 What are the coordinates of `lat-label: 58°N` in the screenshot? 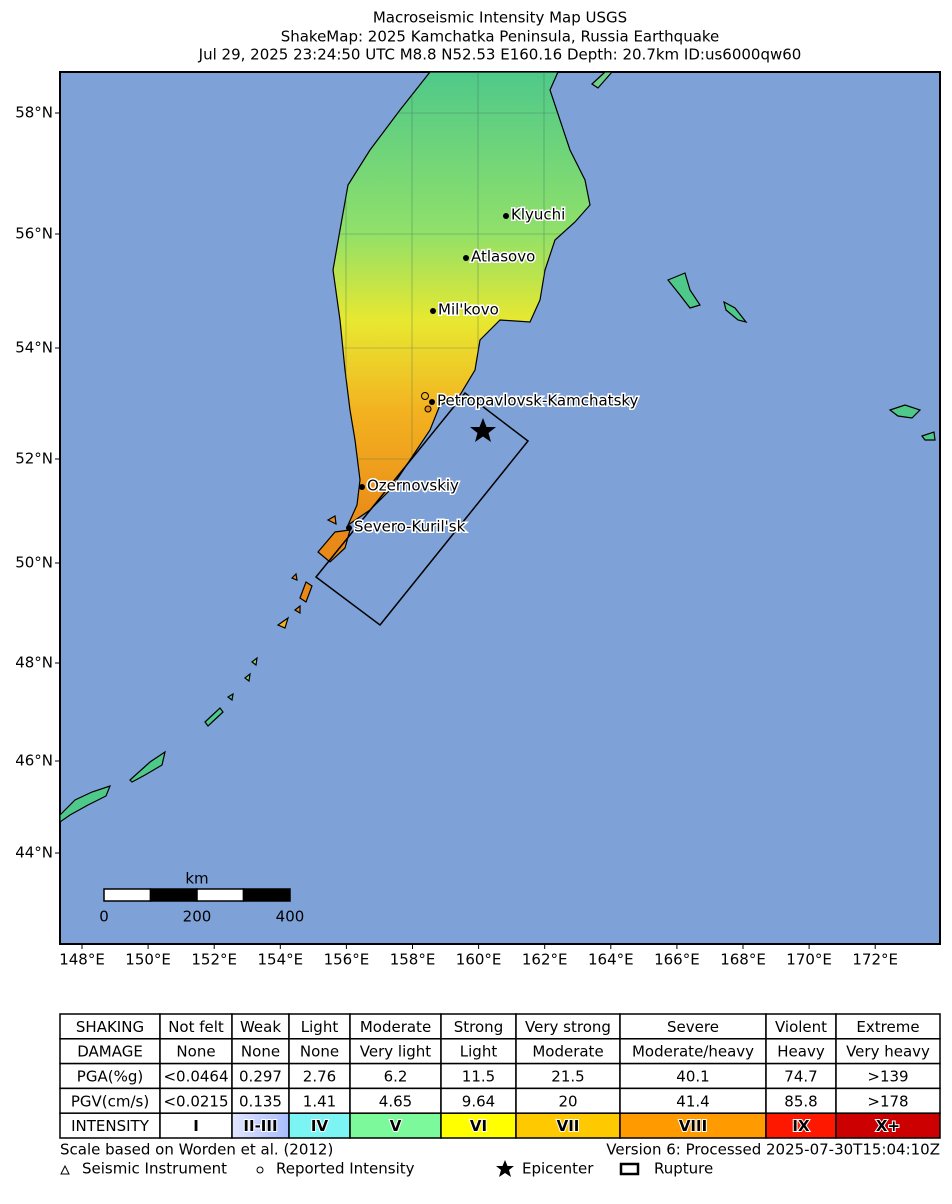 It's located at (34, 113).